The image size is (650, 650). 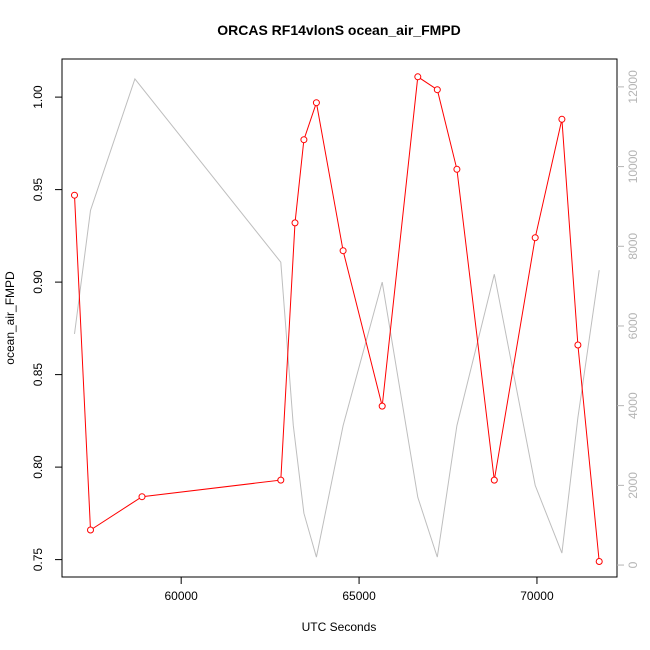 What do you see at coordinates (46, 328) in the screenshot?
I see `y-axis-left: 0.75 0.80 0.85 0.90 0.95 1.00` at bounding box center [46, 328].